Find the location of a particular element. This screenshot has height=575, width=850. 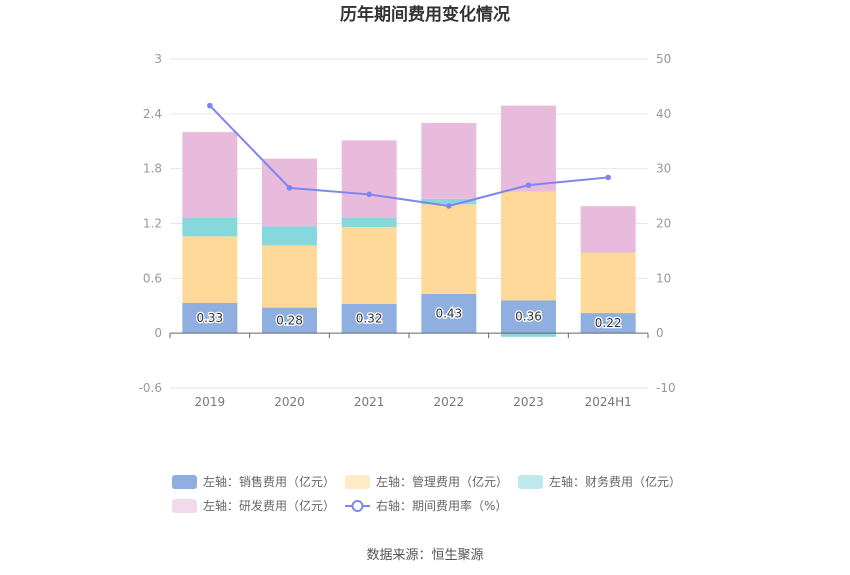

data-label: 0.36 is located at coordinates (528, 317).